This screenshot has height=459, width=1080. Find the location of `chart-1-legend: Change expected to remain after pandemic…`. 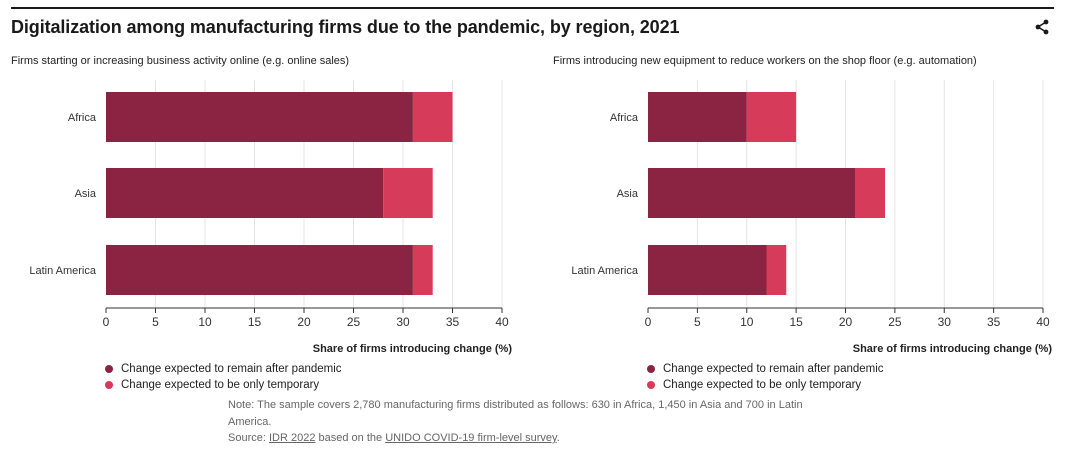

chart-1-legend: Change expected to remain after pandemic… is located at coordinates (223, 377).